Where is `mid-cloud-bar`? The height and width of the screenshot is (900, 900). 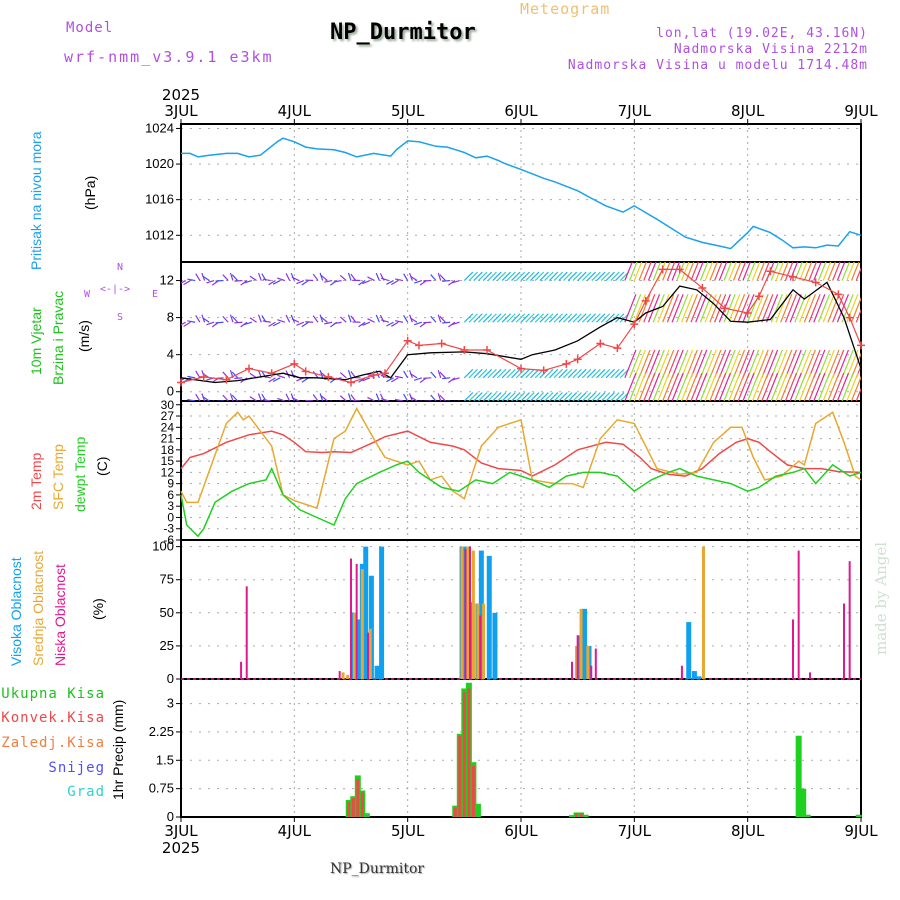 mid-cloud-bar is located at coordinates (581, 643).